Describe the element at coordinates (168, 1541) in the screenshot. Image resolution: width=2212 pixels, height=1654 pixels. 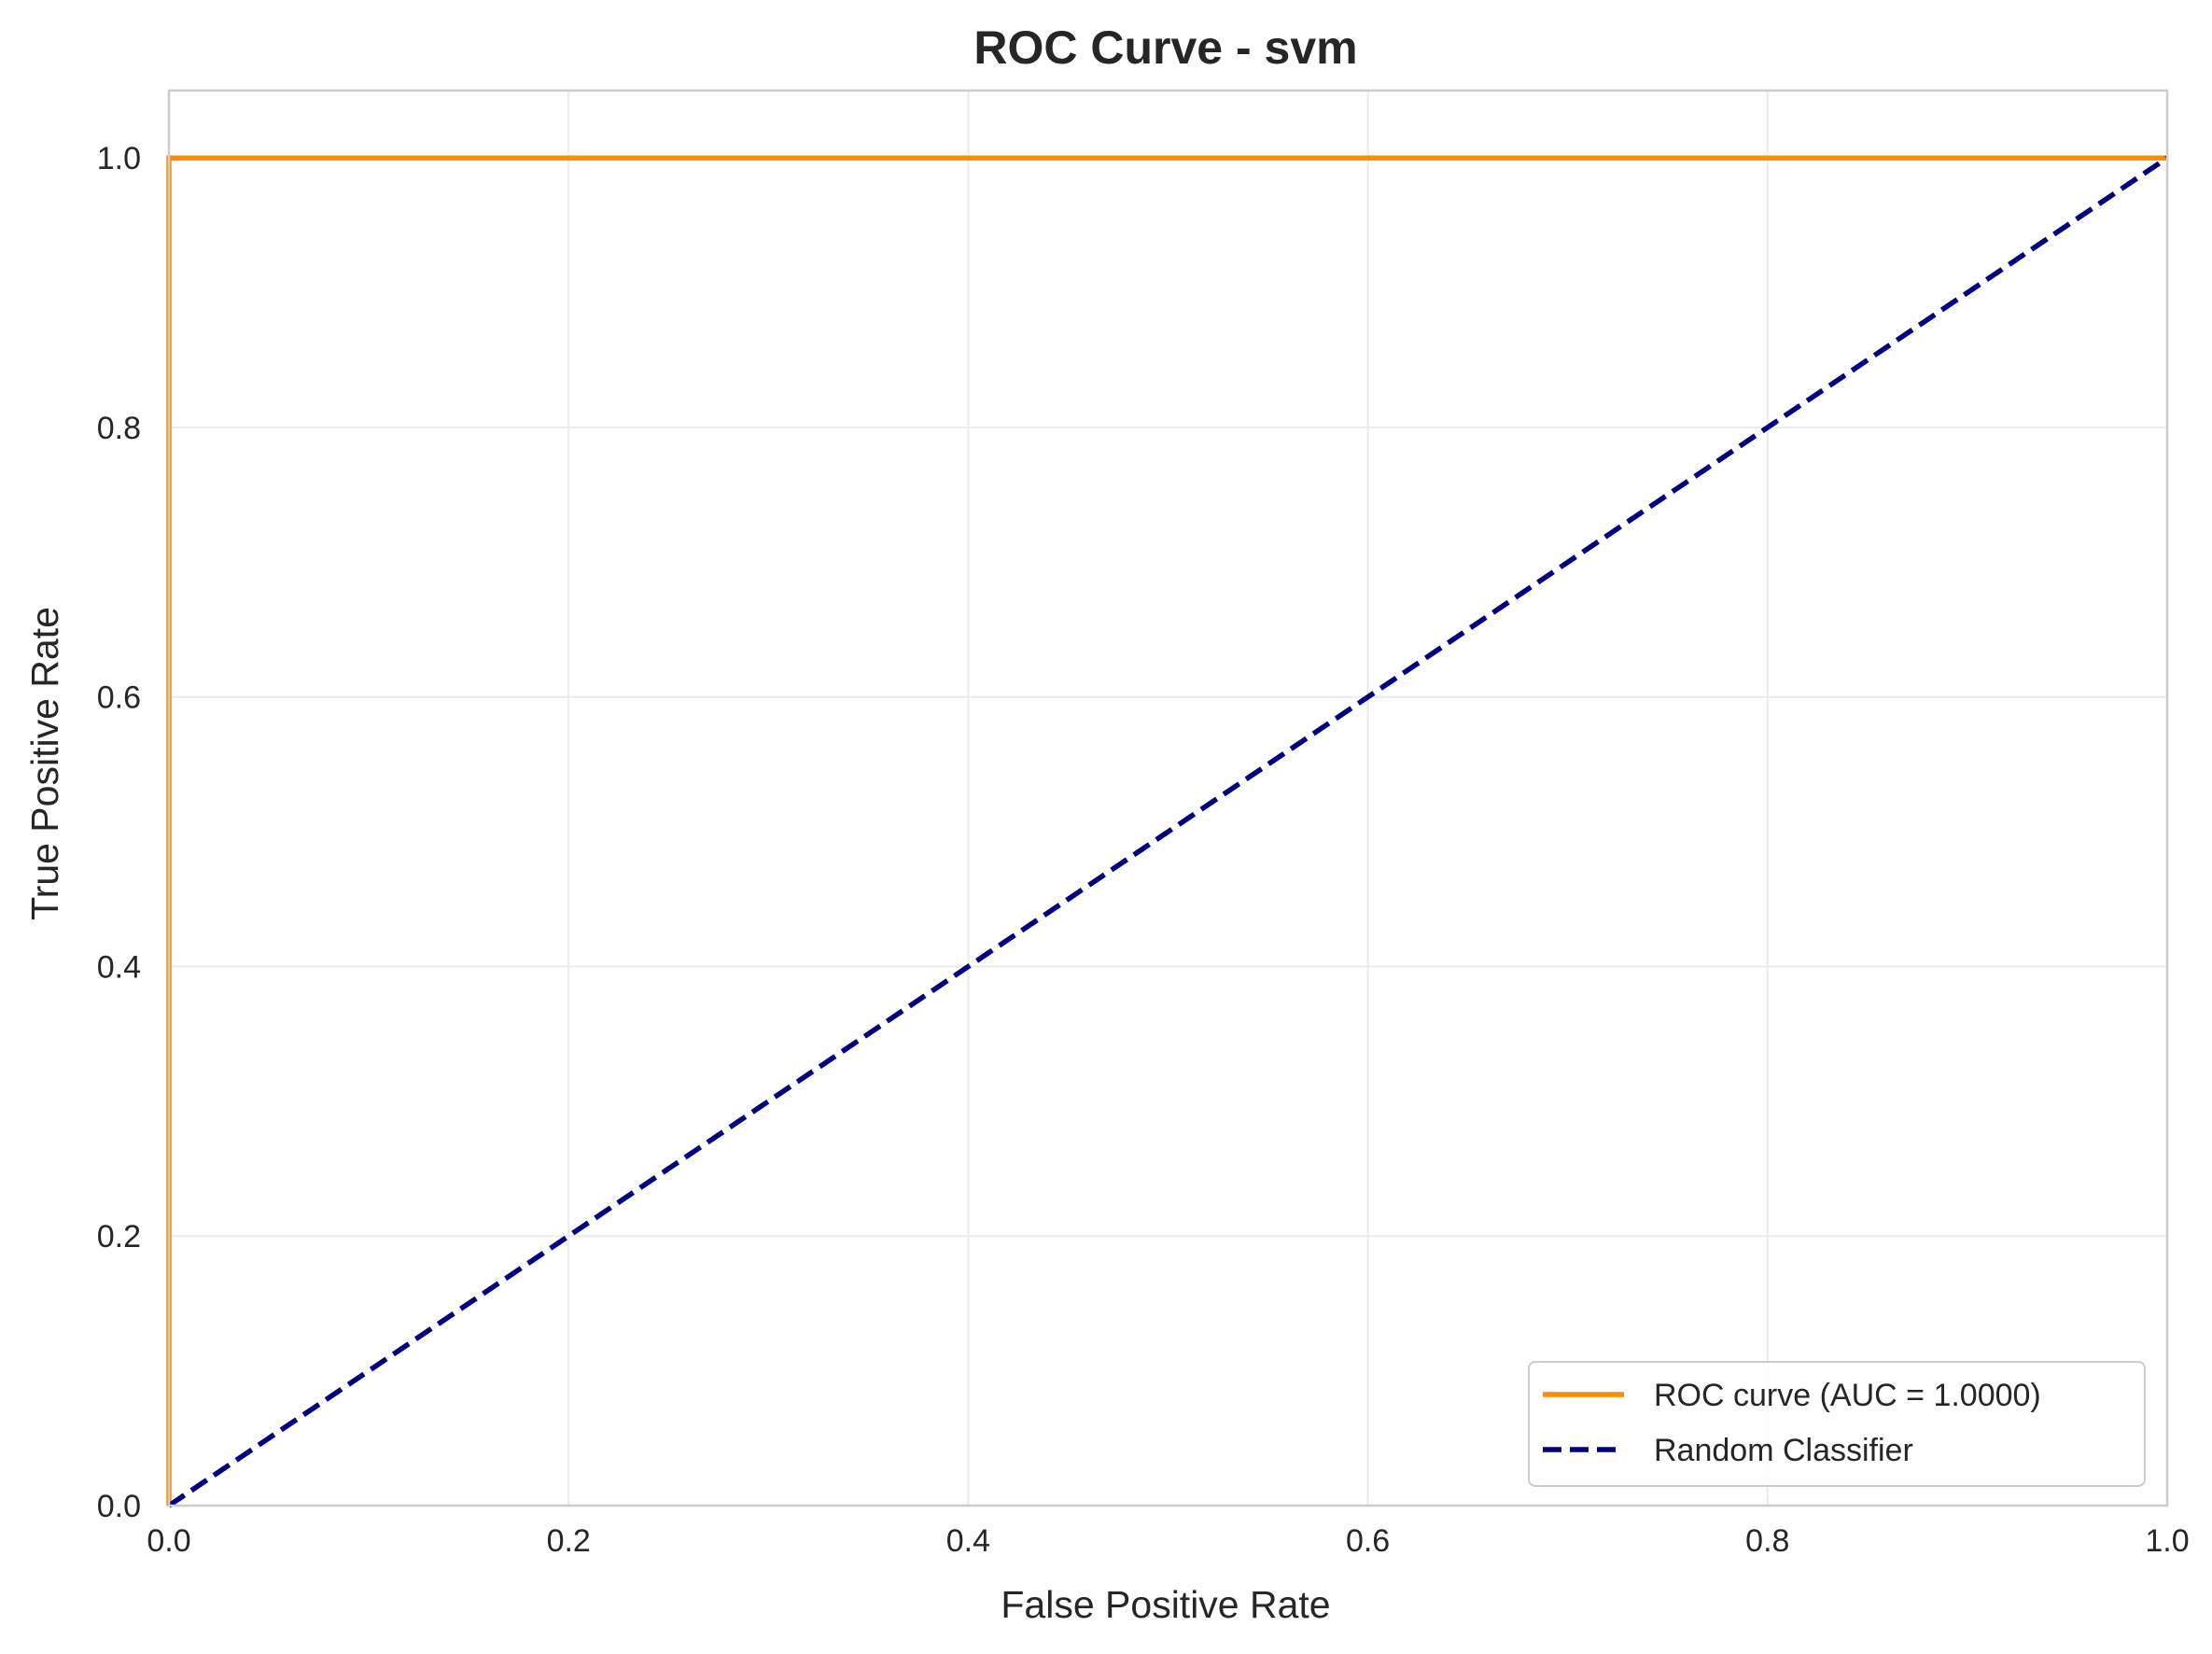
I see `x-tick-label: 0.0` at that location.